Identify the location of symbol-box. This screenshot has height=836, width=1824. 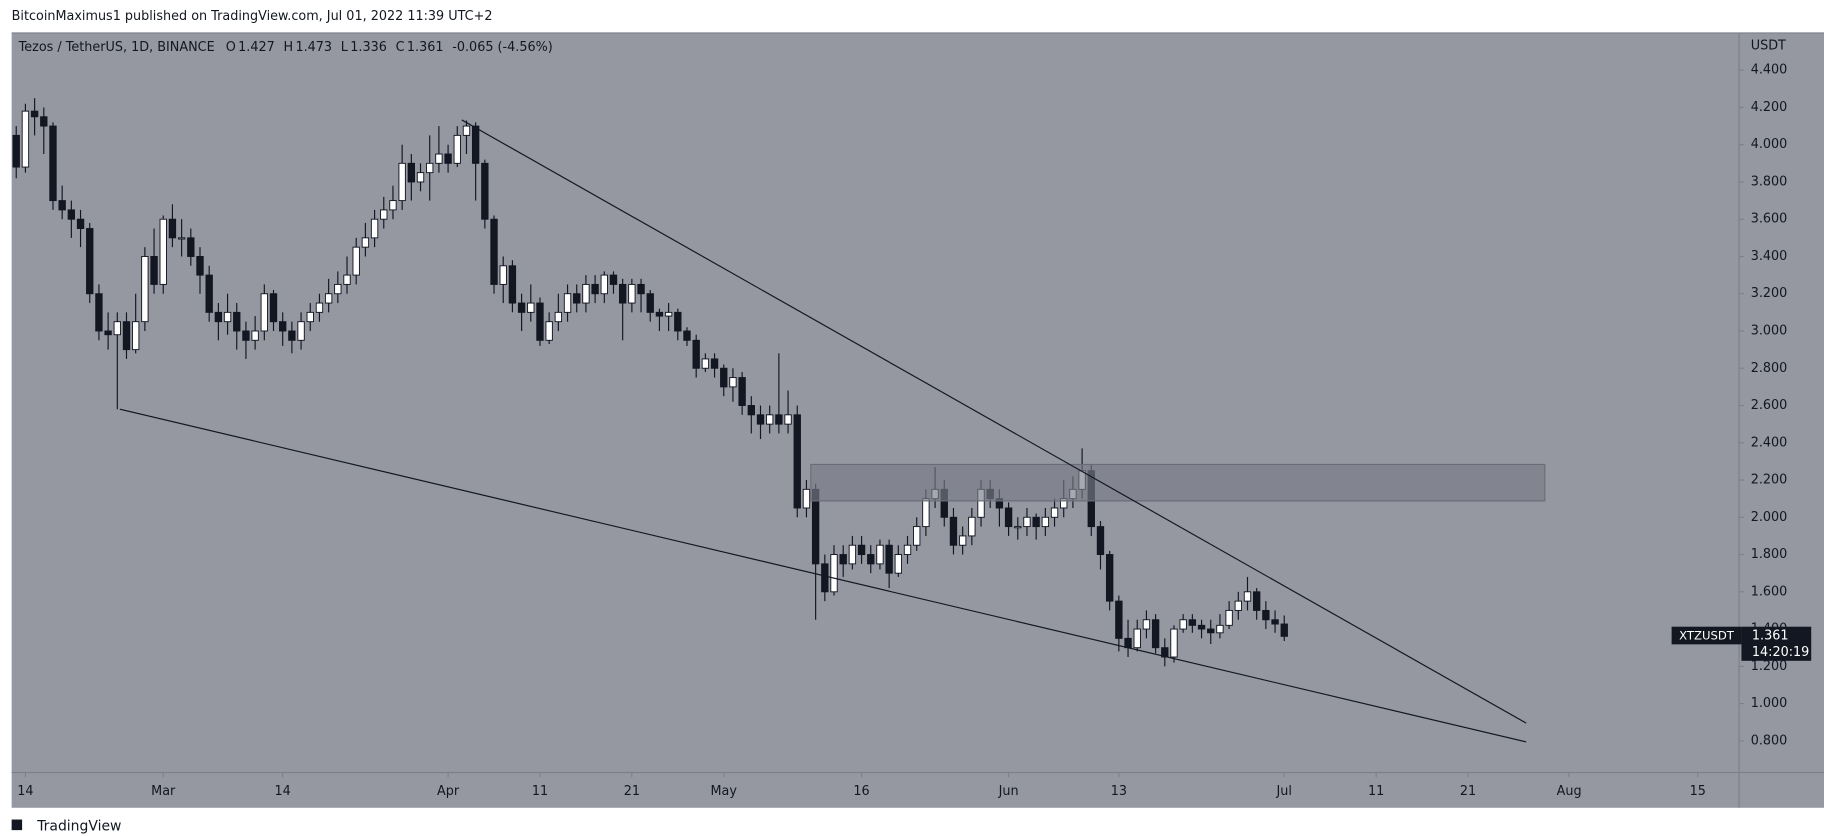
(1706, 635).